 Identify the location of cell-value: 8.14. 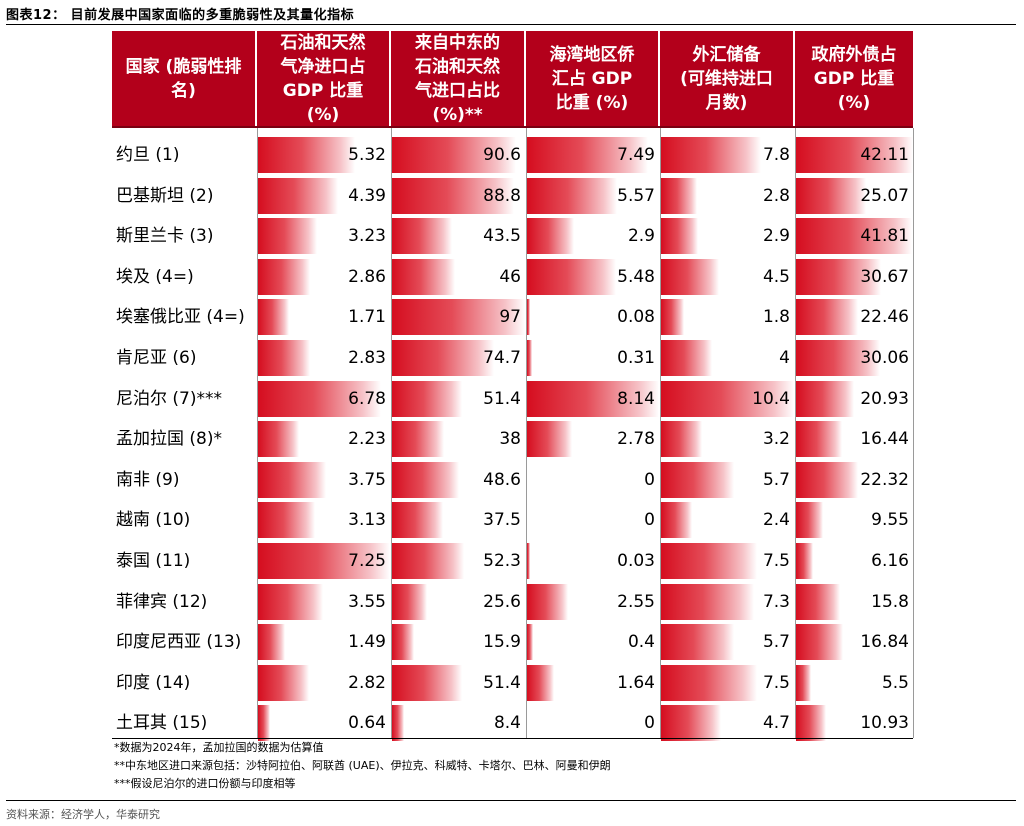
(636, 398).